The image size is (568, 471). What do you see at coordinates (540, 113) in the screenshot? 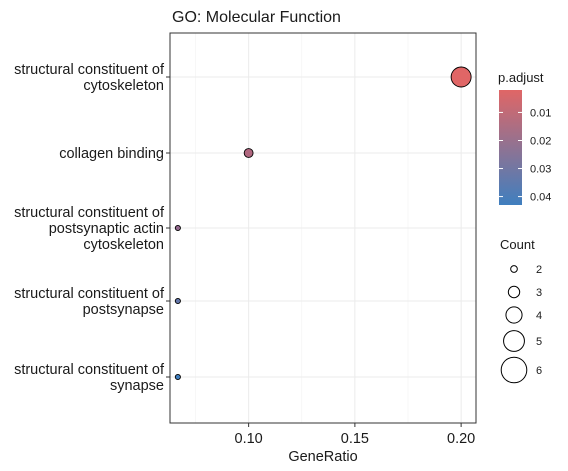
I see `color-legend-label: 0.01` at bounding box center [540, 113].